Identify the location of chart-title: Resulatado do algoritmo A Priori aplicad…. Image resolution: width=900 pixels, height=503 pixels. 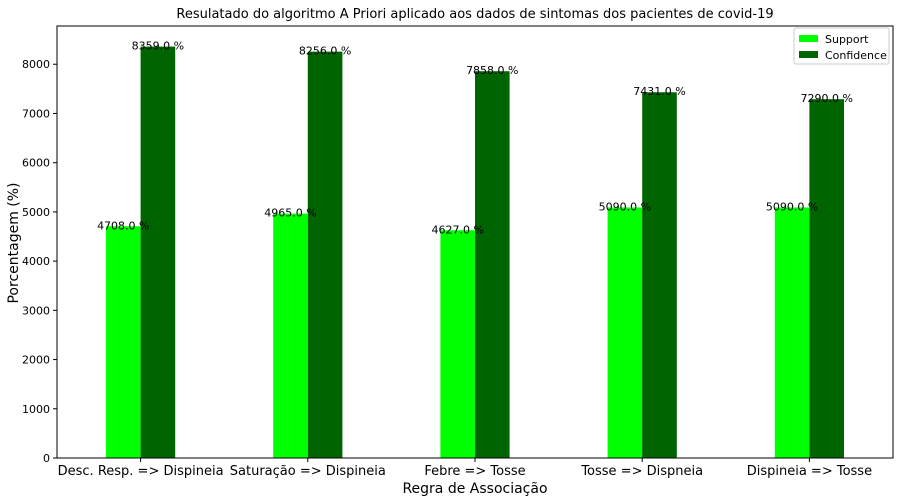
(474, 14).